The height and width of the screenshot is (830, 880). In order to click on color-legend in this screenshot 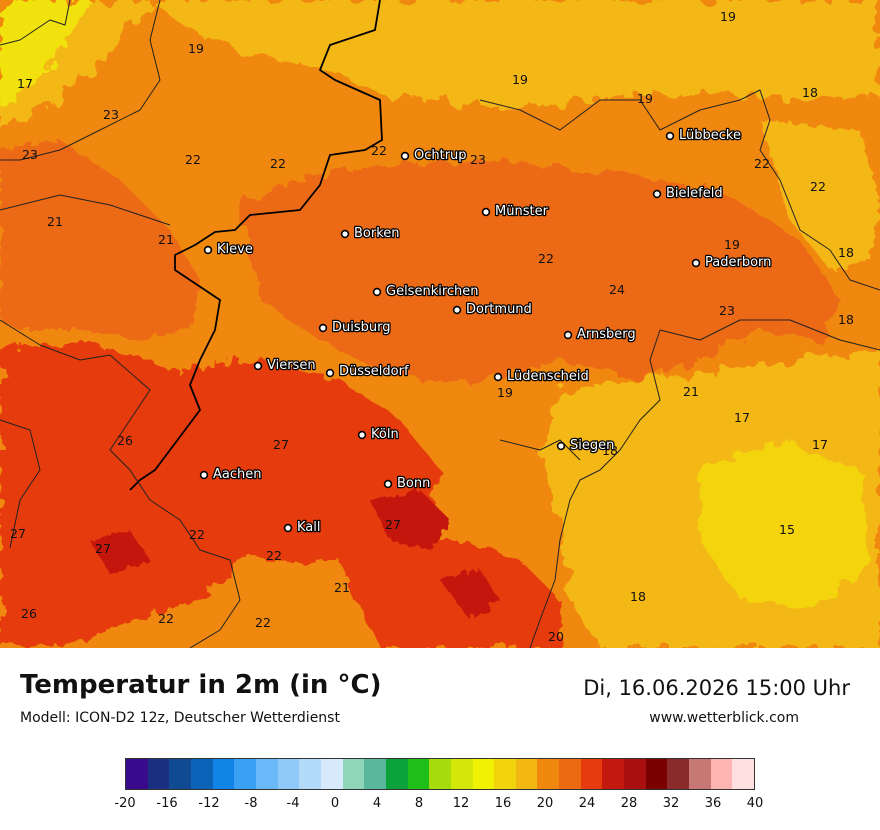, I will do `click(440, 774)`.